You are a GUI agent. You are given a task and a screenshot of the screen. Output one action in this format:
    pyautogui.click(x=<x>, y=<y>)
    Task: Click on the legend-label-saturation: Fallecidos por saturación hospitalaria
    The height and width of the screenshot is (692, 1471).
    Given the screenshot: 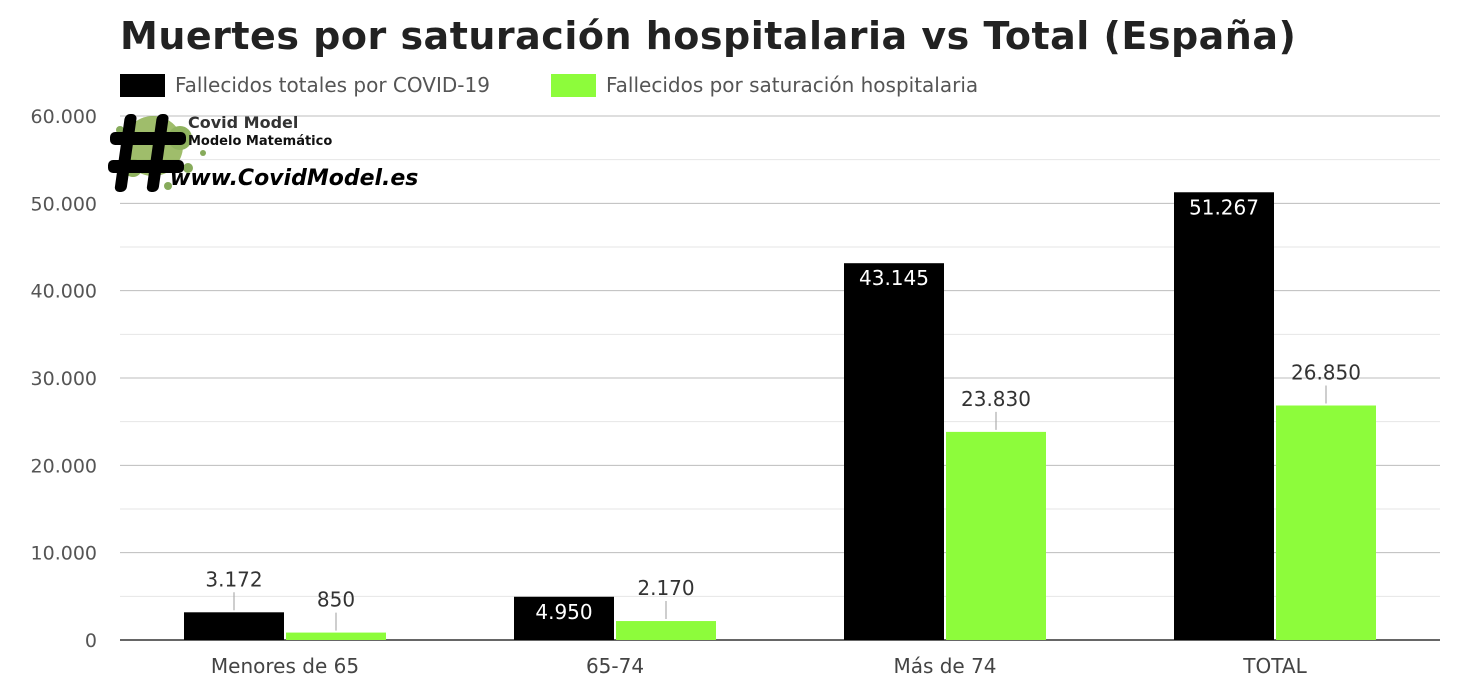 What is the action you would take?
    pyautogui.click(x=792, y=85)
    